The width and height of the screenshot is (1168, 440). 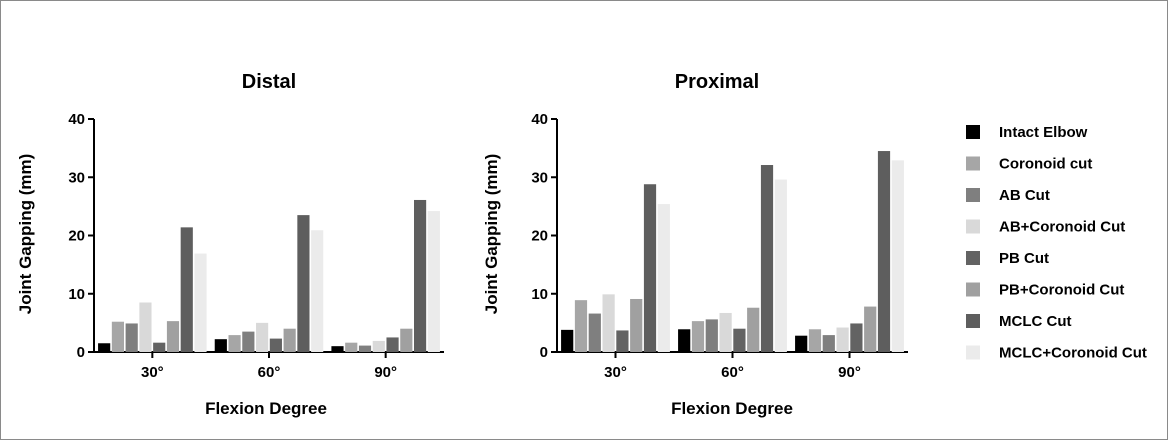 I want to click on legend-item: AB+Coronoid Cut, so click(x=1045, y=227).